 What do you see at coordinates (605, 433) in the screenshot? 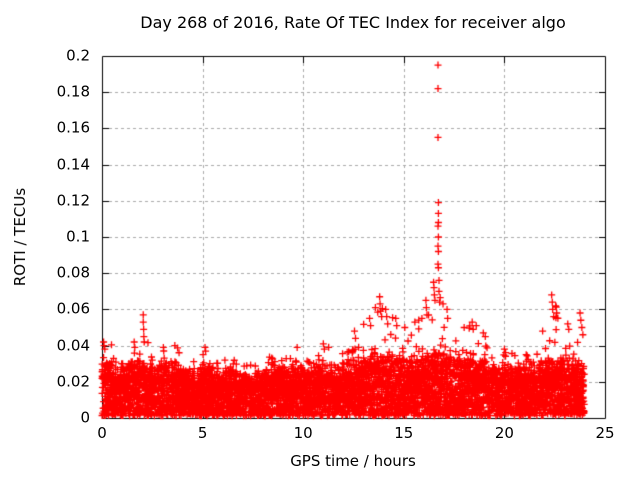
I see `x-tick-label: 25` at bounding box center [605, 433].